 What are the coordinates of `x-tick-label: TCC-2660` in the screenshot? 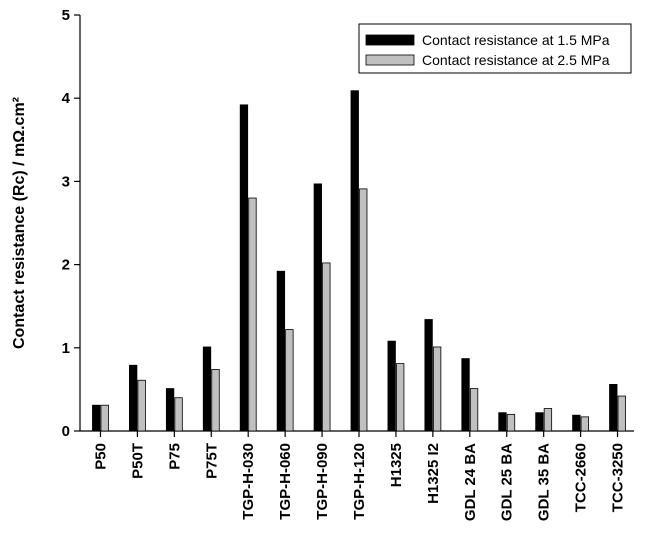 It's located at (581, 477).